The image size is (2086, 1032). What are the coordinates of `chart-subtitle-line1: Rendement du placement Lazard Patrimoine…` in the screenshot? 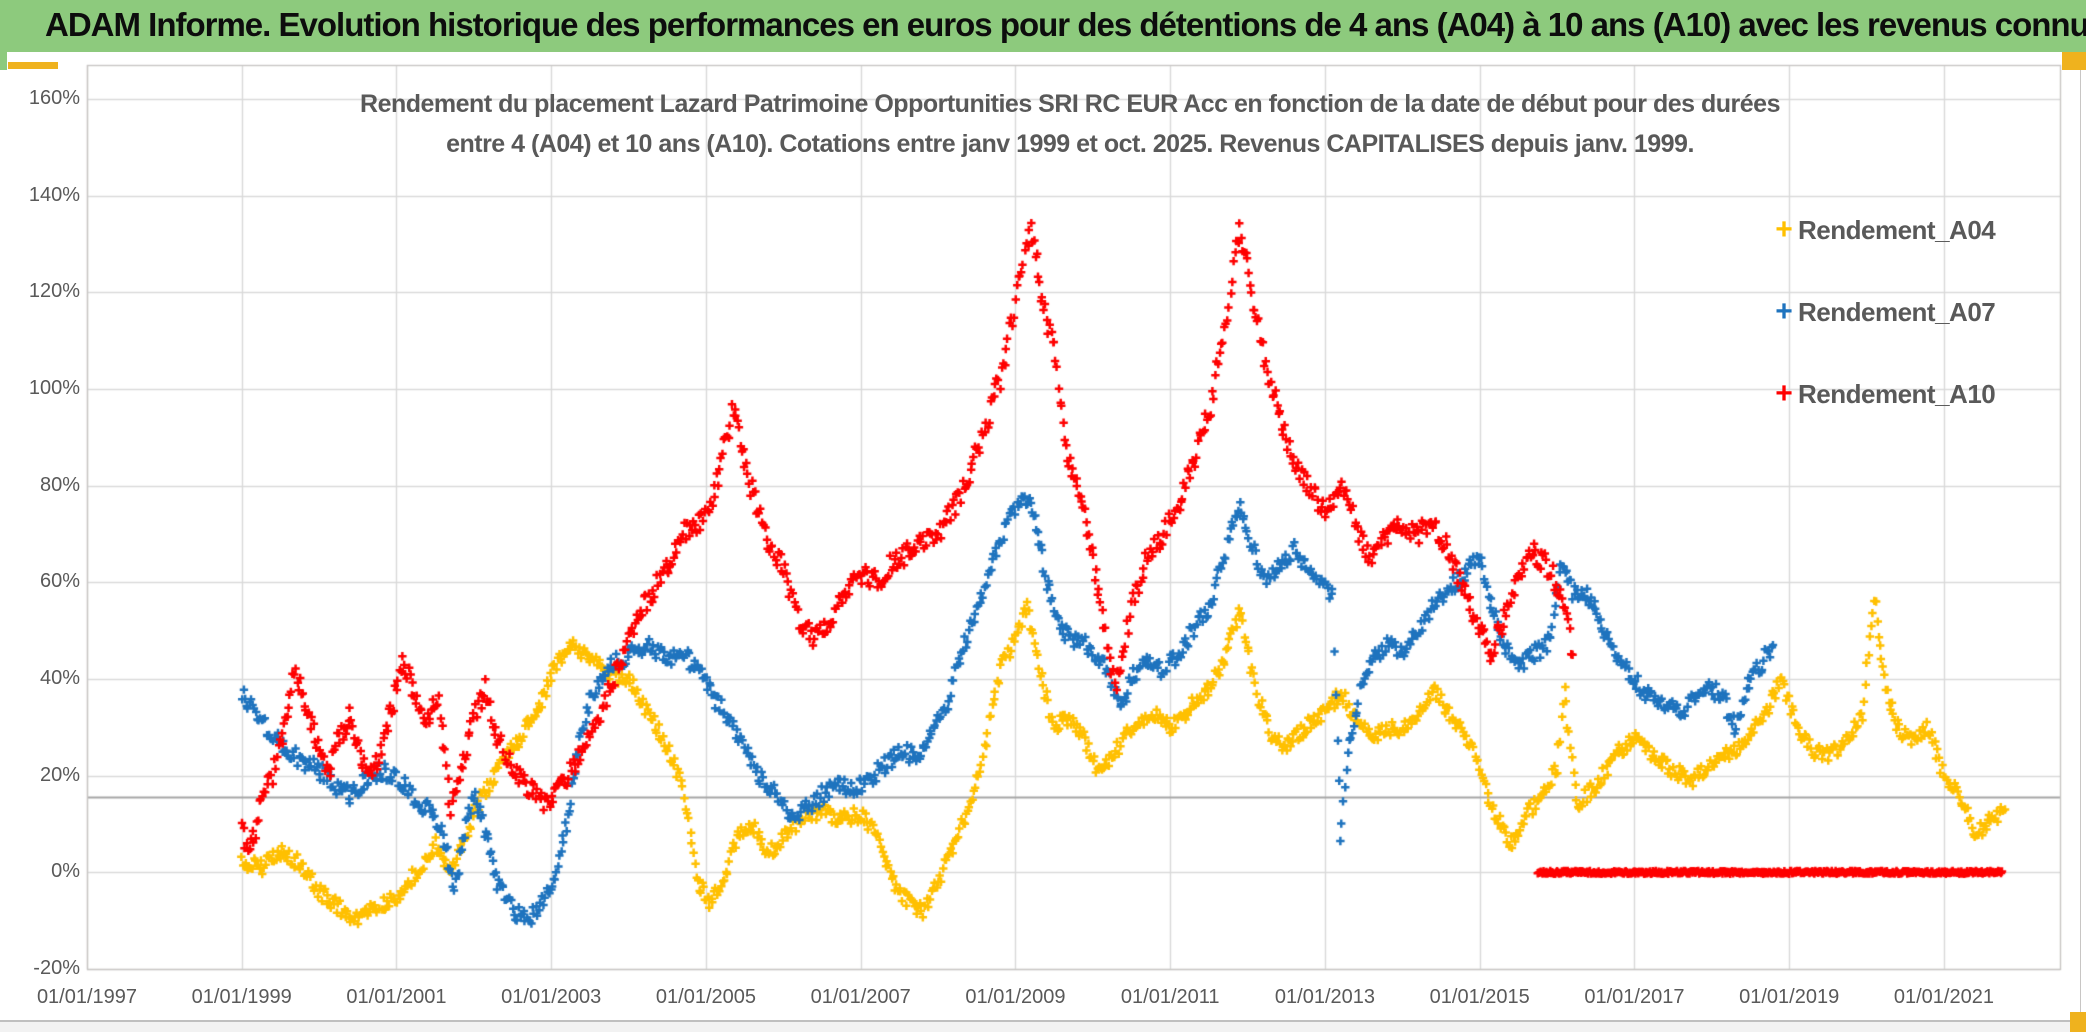 It's located at (1070, 104).